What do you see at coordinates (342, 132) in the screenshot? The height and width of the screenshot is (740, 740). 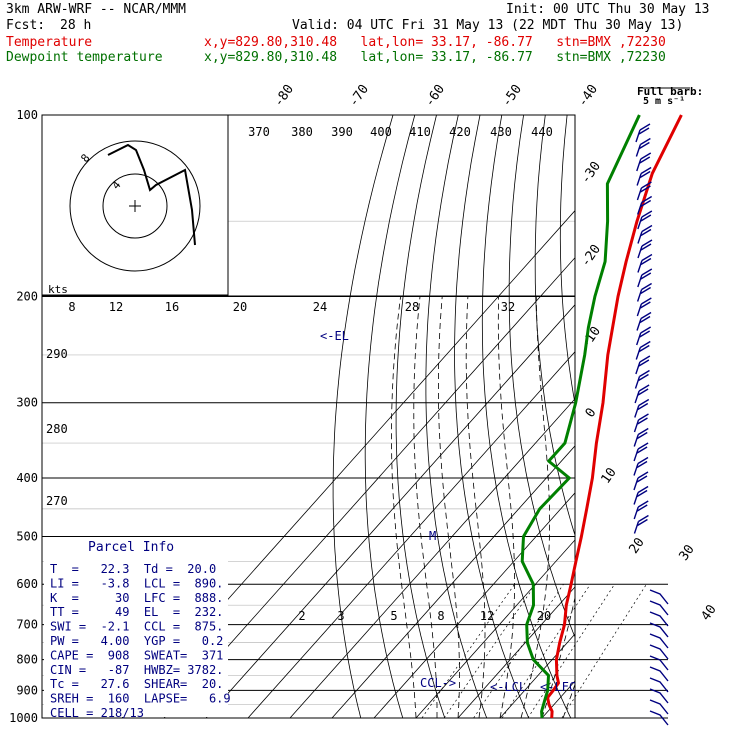 I see `theta-e-label: 390` at bounding box center [342, 132].